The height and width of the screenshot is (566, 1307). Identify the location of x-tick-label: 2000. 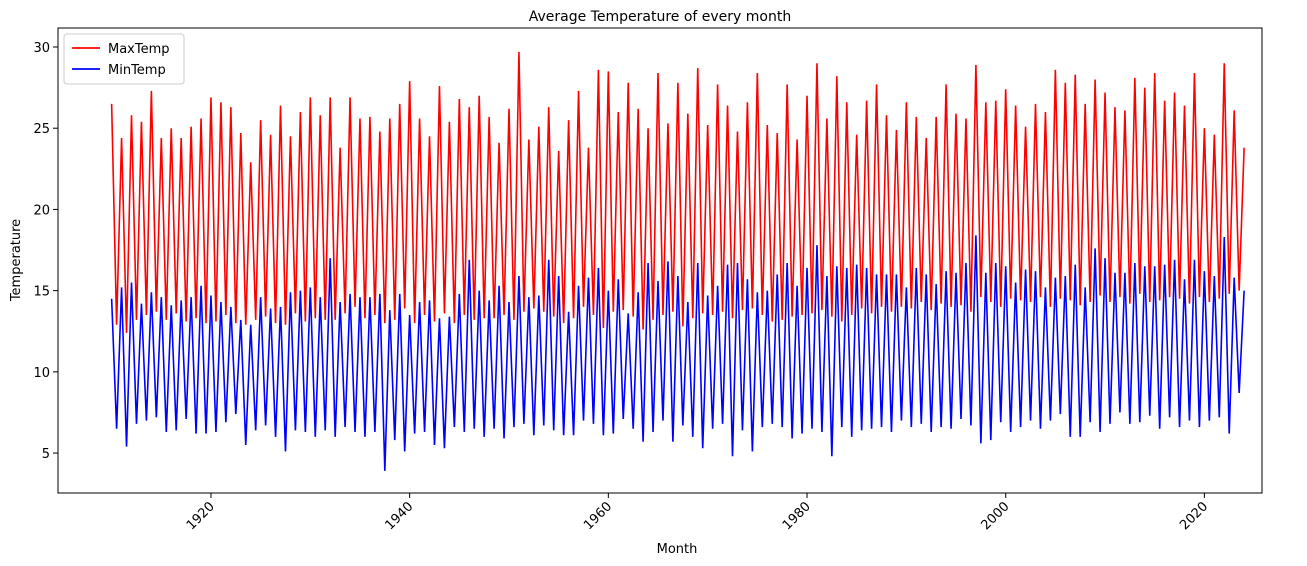
(996, 516).